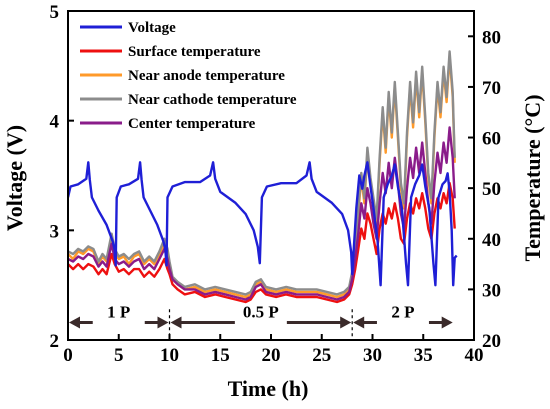 Image resolution: width=550 pixels, height=409 pixels. Describe the element at coordinates (55, 12) in the screenshot. I see `y-left-tick-label: 5` at that location.